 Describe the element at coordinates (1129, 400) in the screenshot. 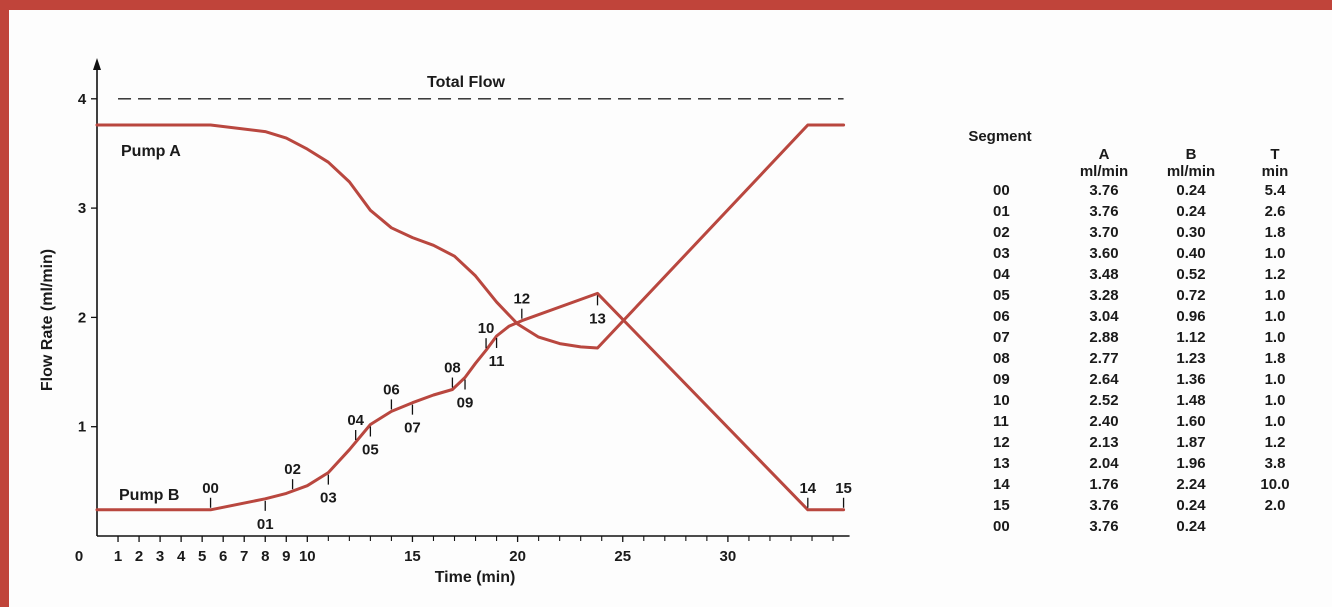

I see `segment-row: 10 2.52 1.48 1.0` at that location.